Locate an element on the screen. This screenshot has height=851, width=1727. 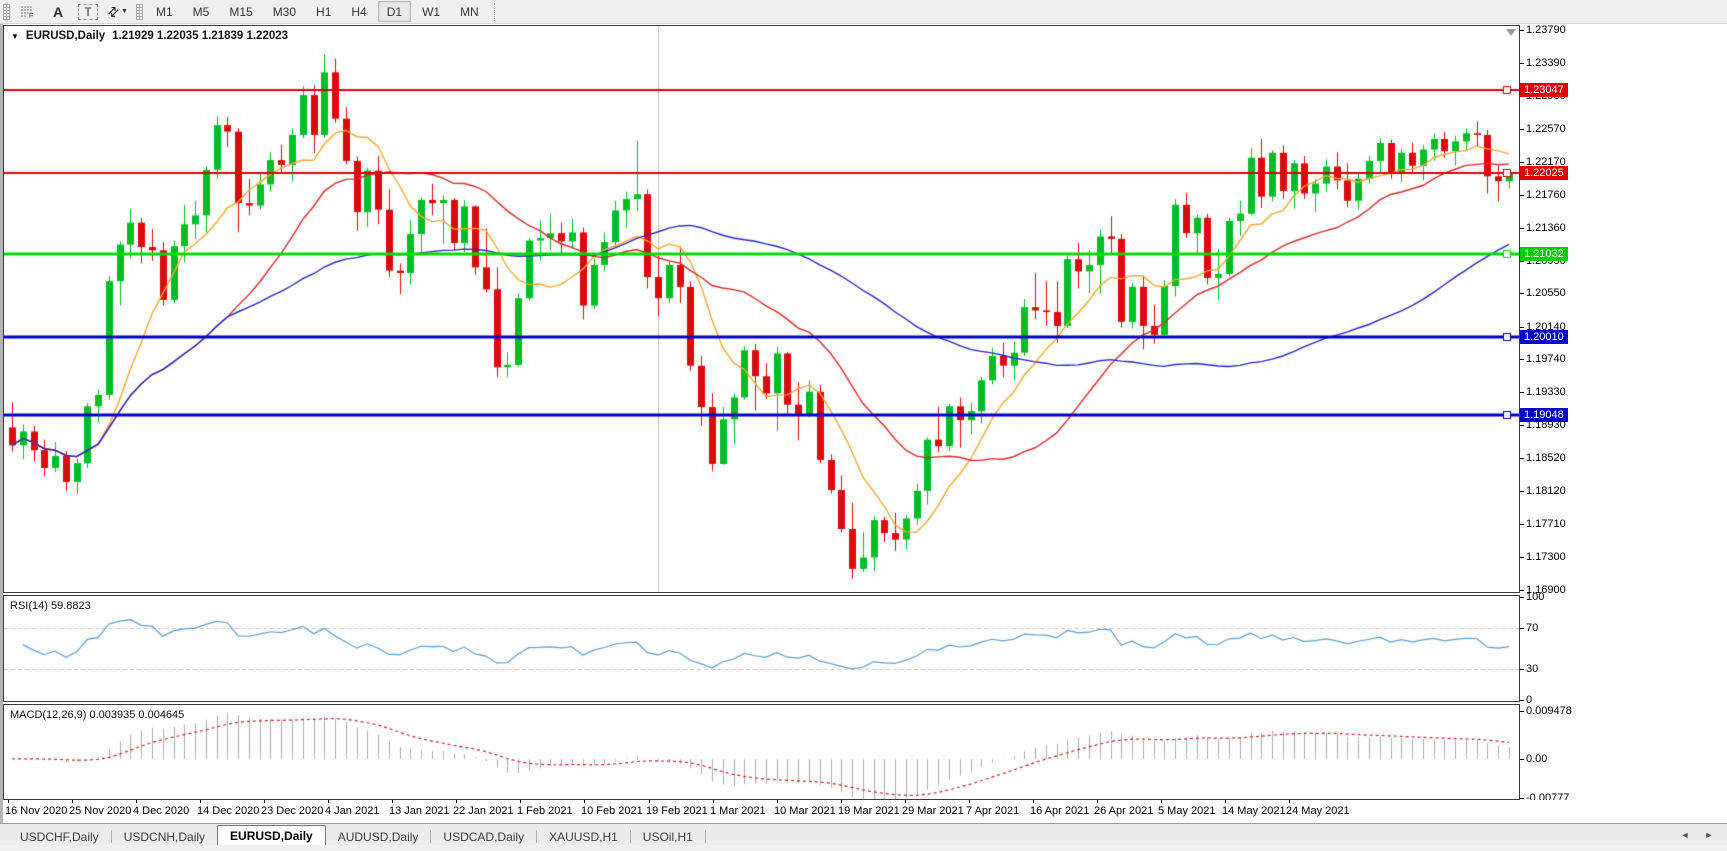
date-label: 4 Dec 2020 is located at coordinates (161, 811).